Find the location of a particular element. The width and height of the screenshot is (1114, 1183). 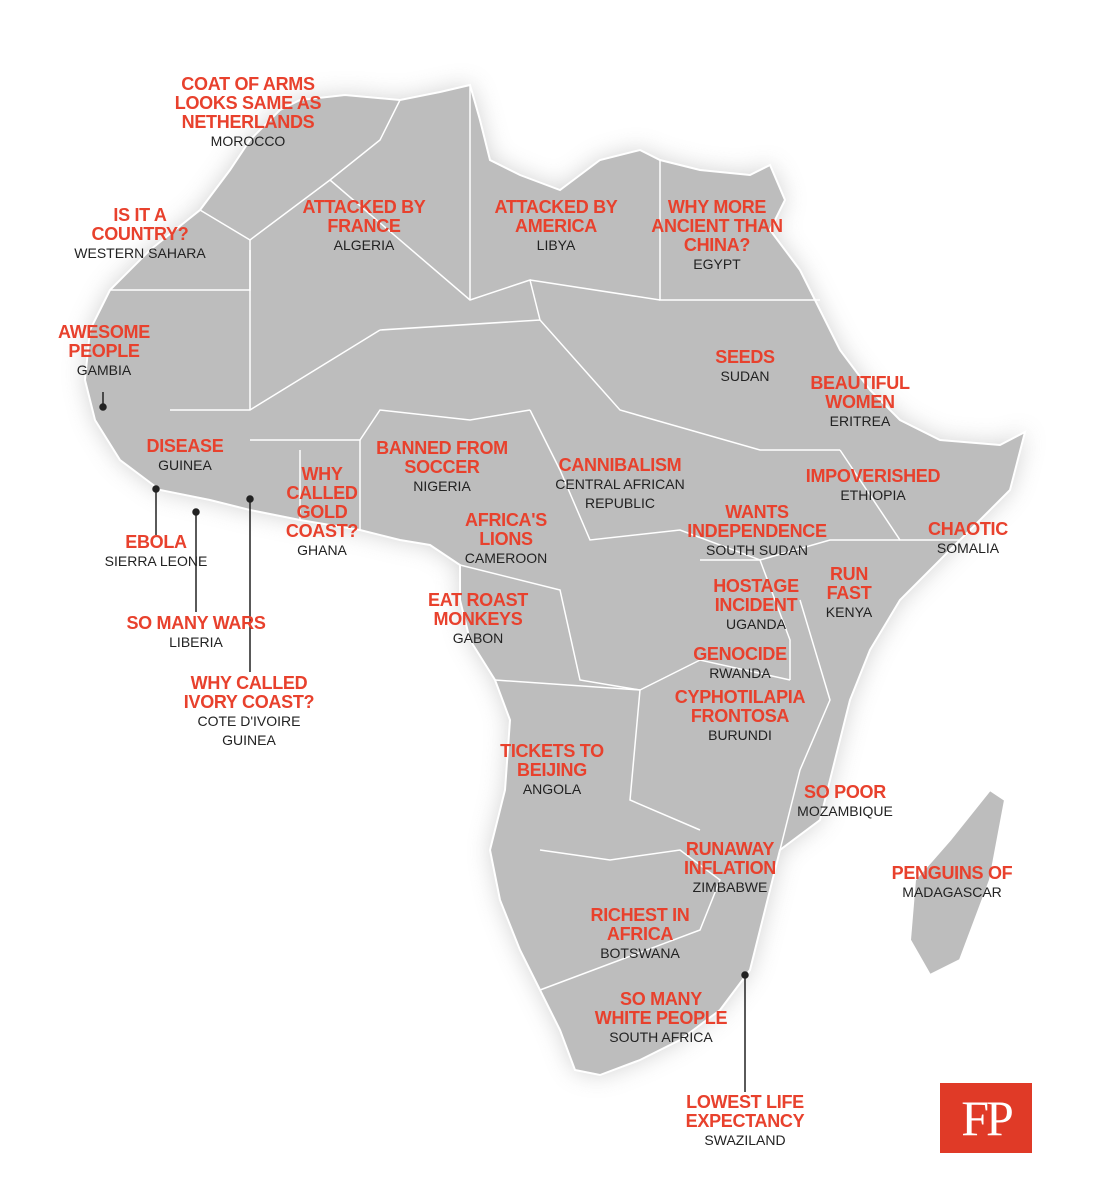

country-name: GAMBIA is located at coordinates (104, 370).